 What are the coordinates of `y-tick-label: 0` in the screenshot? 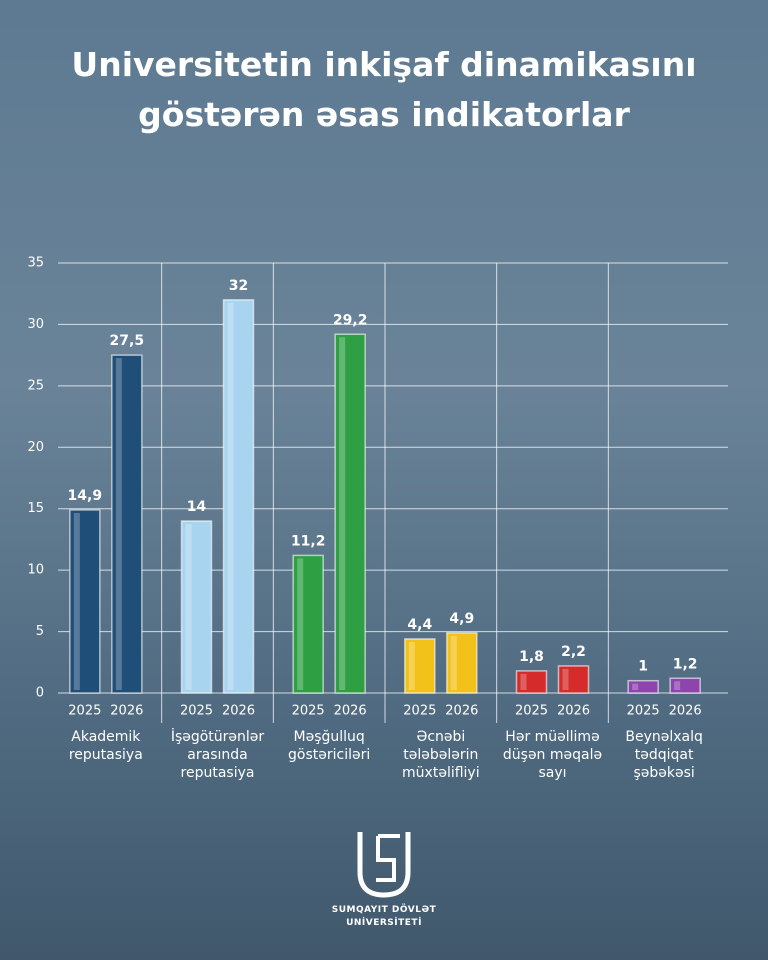 It's located at (40, 693).